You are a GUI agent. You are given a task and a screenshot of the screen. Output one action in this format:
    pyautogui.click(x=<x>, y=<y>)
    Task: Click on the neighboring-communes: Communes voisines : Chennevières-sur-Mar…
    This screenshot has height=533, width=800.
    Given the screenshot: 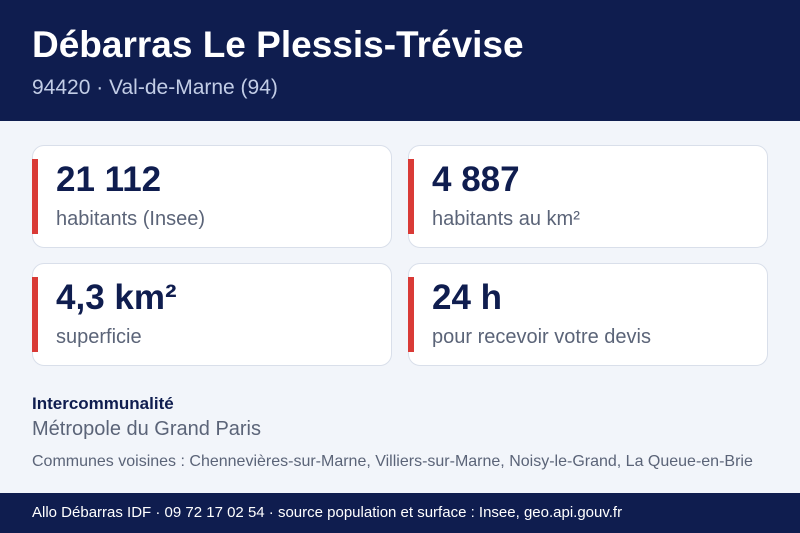 What is the action you would take?
    pyautogui.click(x=392, y=461)
    